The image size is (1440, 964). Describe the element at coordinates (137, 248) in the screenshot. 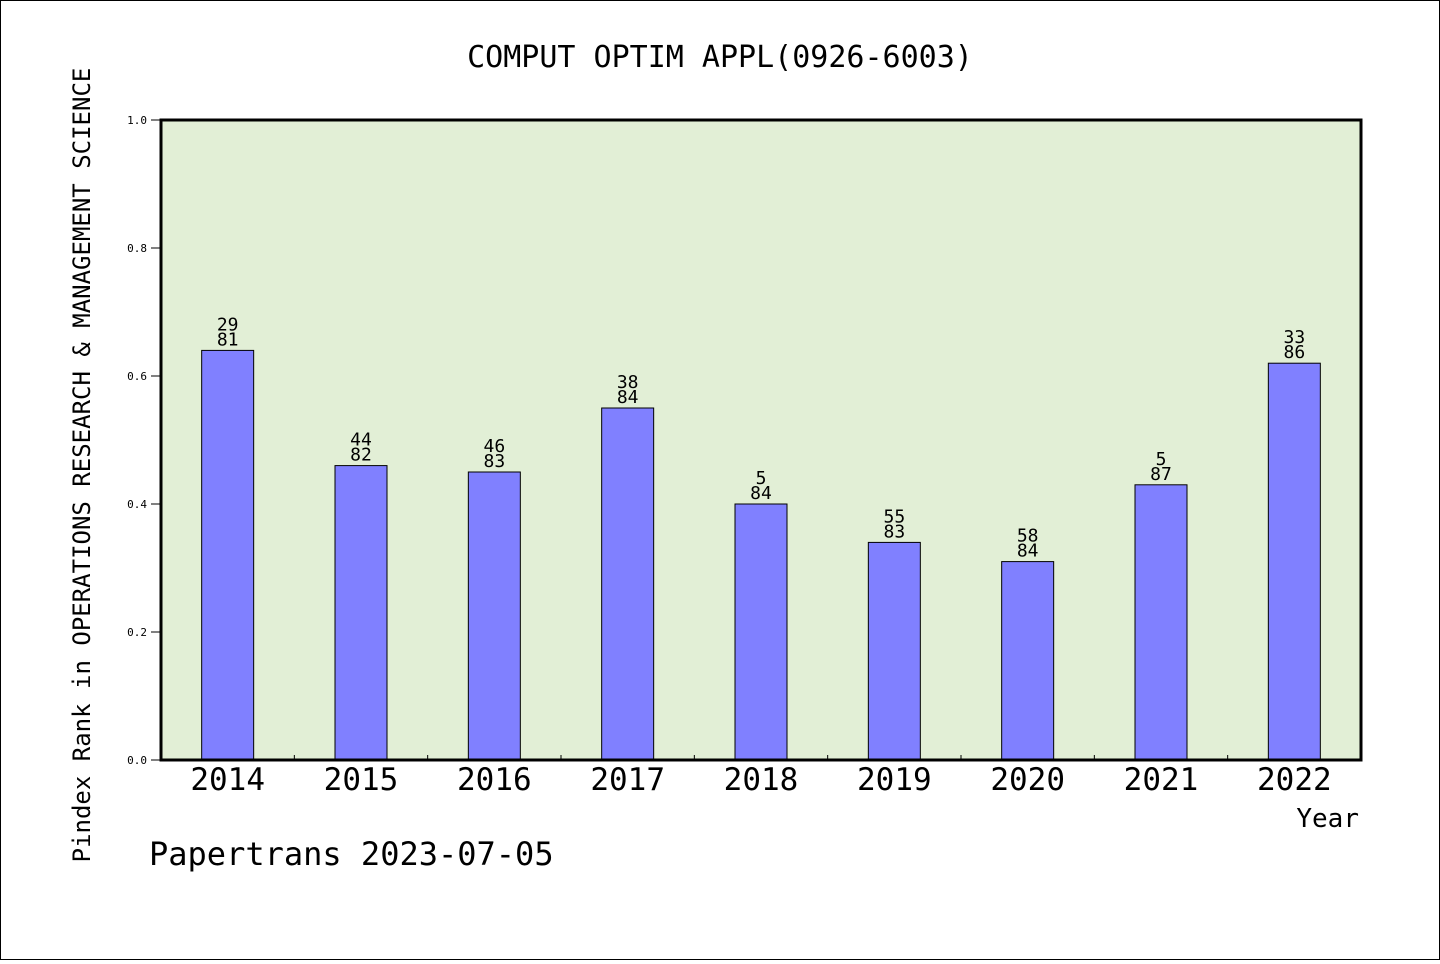

I see `y-tick-label: 0.8` at that location.